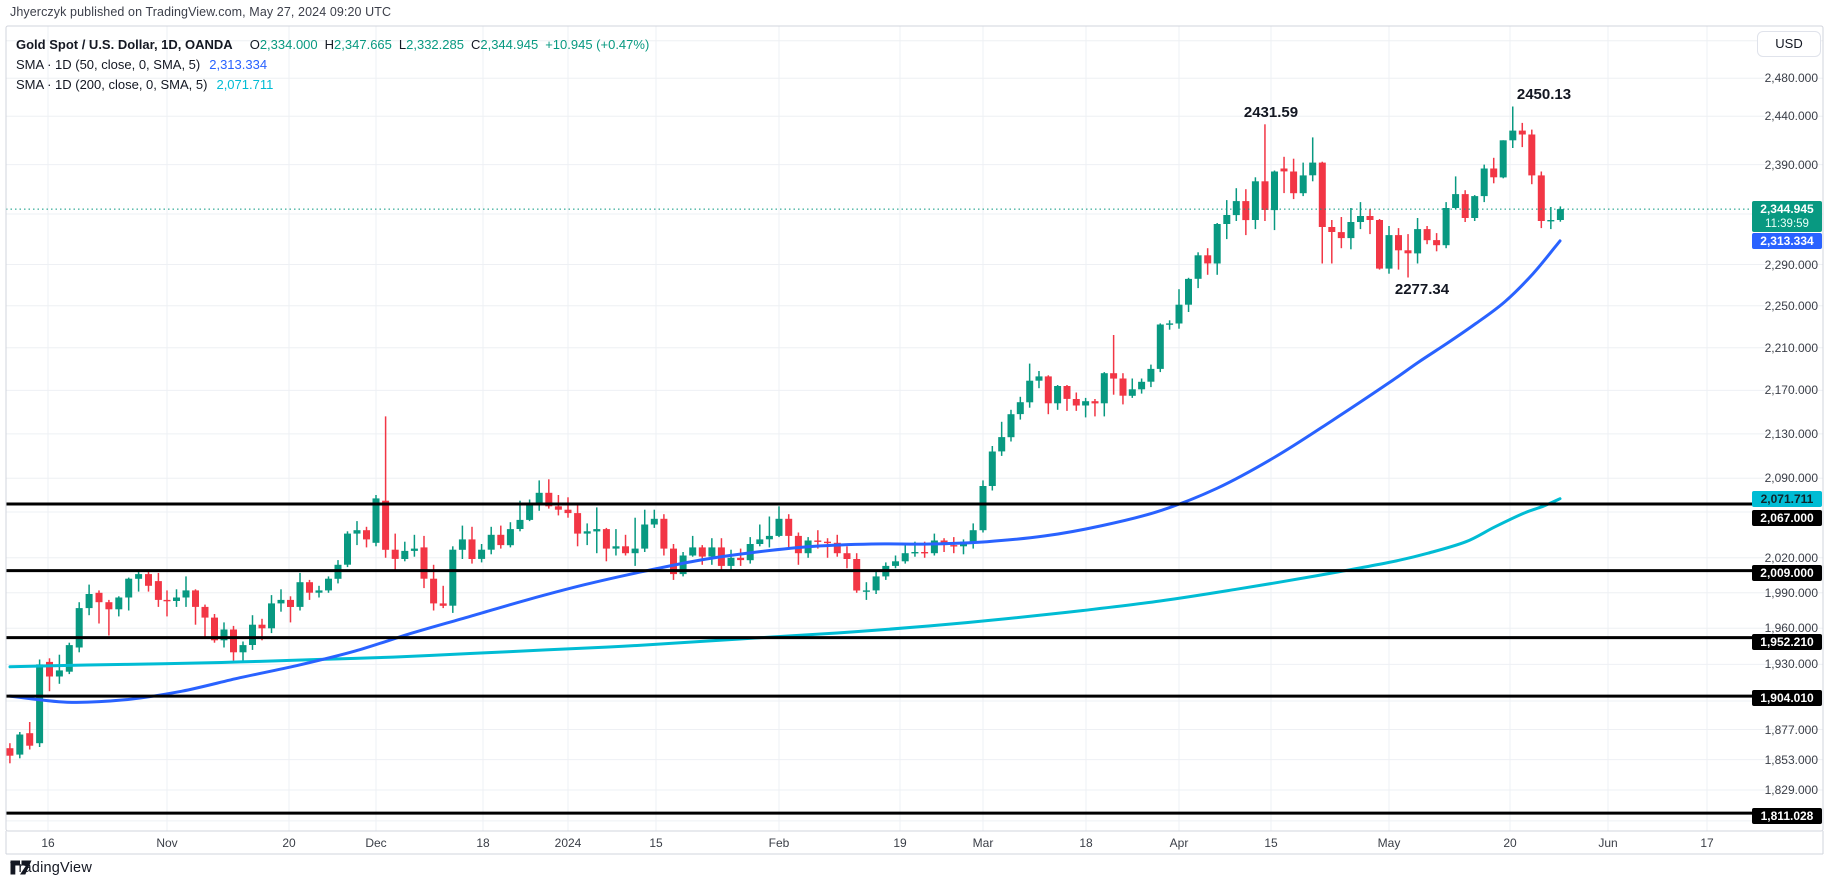 This screenshot has width=1835, height=891. Describe the element at coordinates (21, 867) in the screenshot. I see `tradingview-logo-icon` at that location.